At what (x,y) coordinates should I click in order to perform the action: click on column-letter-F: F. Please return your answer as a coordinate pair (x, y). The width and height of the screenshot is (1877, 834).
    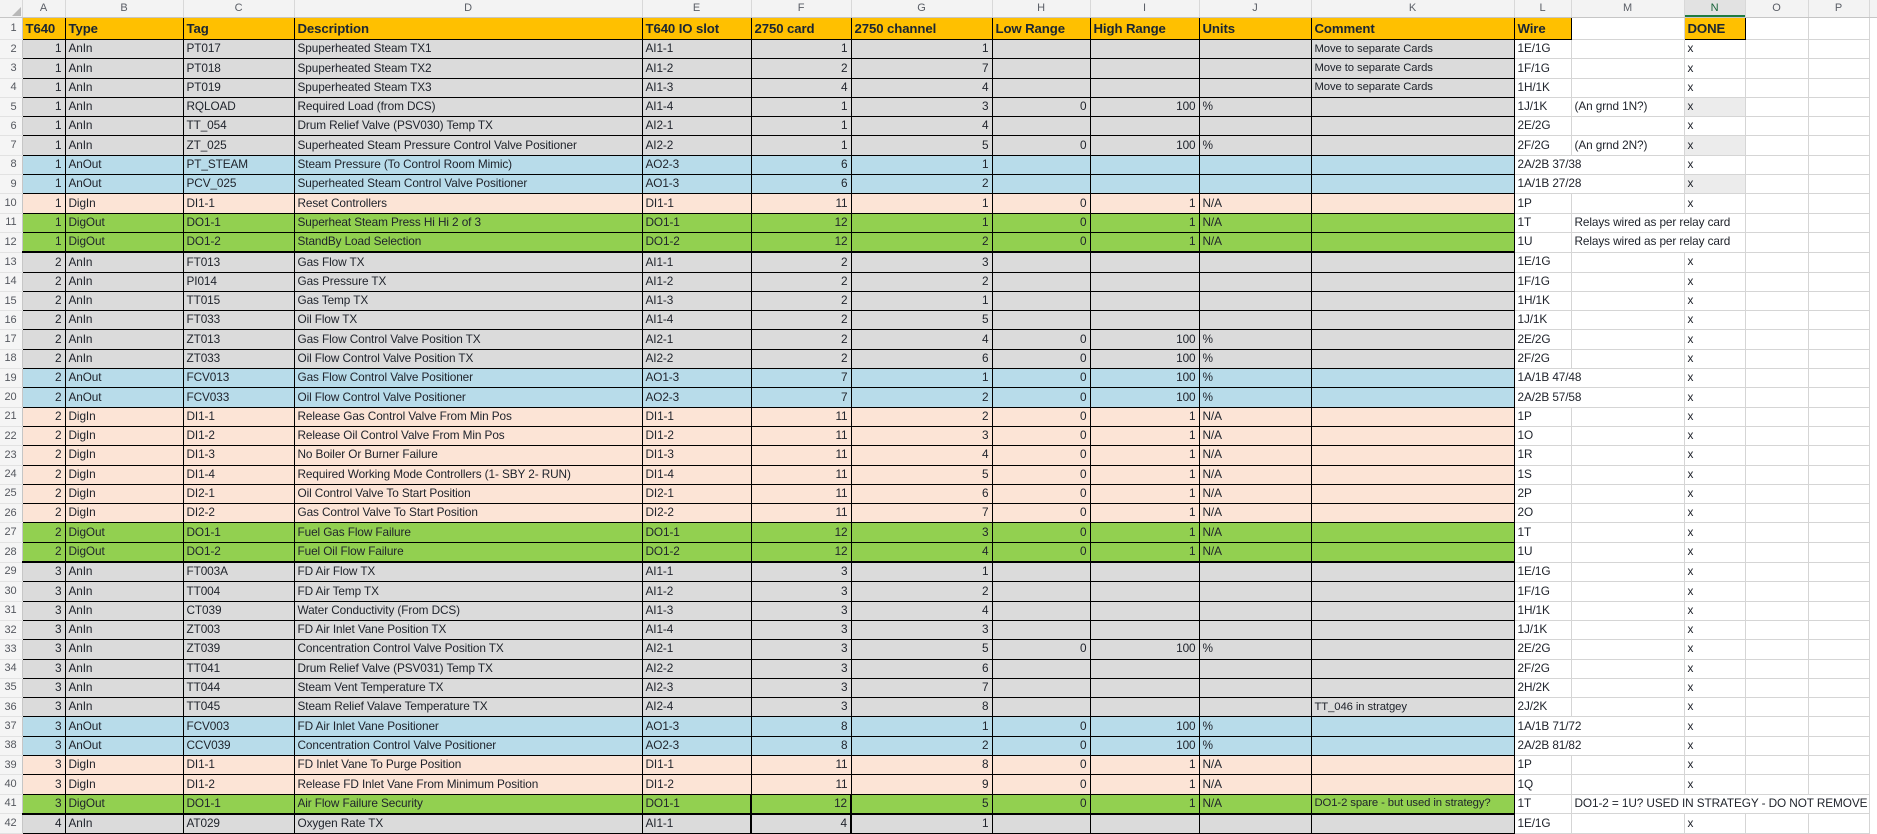
    Looking at the image, I should click on (801, 9).